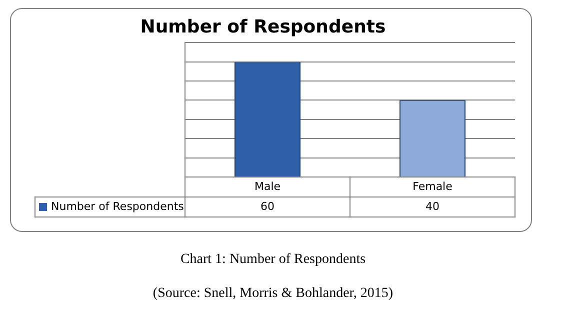 This screenshot has width=563, height=322. Describe the element at coordinates (273, 294) in the screenshot. I see `text: (Source: Snell, Morris & Bohlander, 2015)` at that location.